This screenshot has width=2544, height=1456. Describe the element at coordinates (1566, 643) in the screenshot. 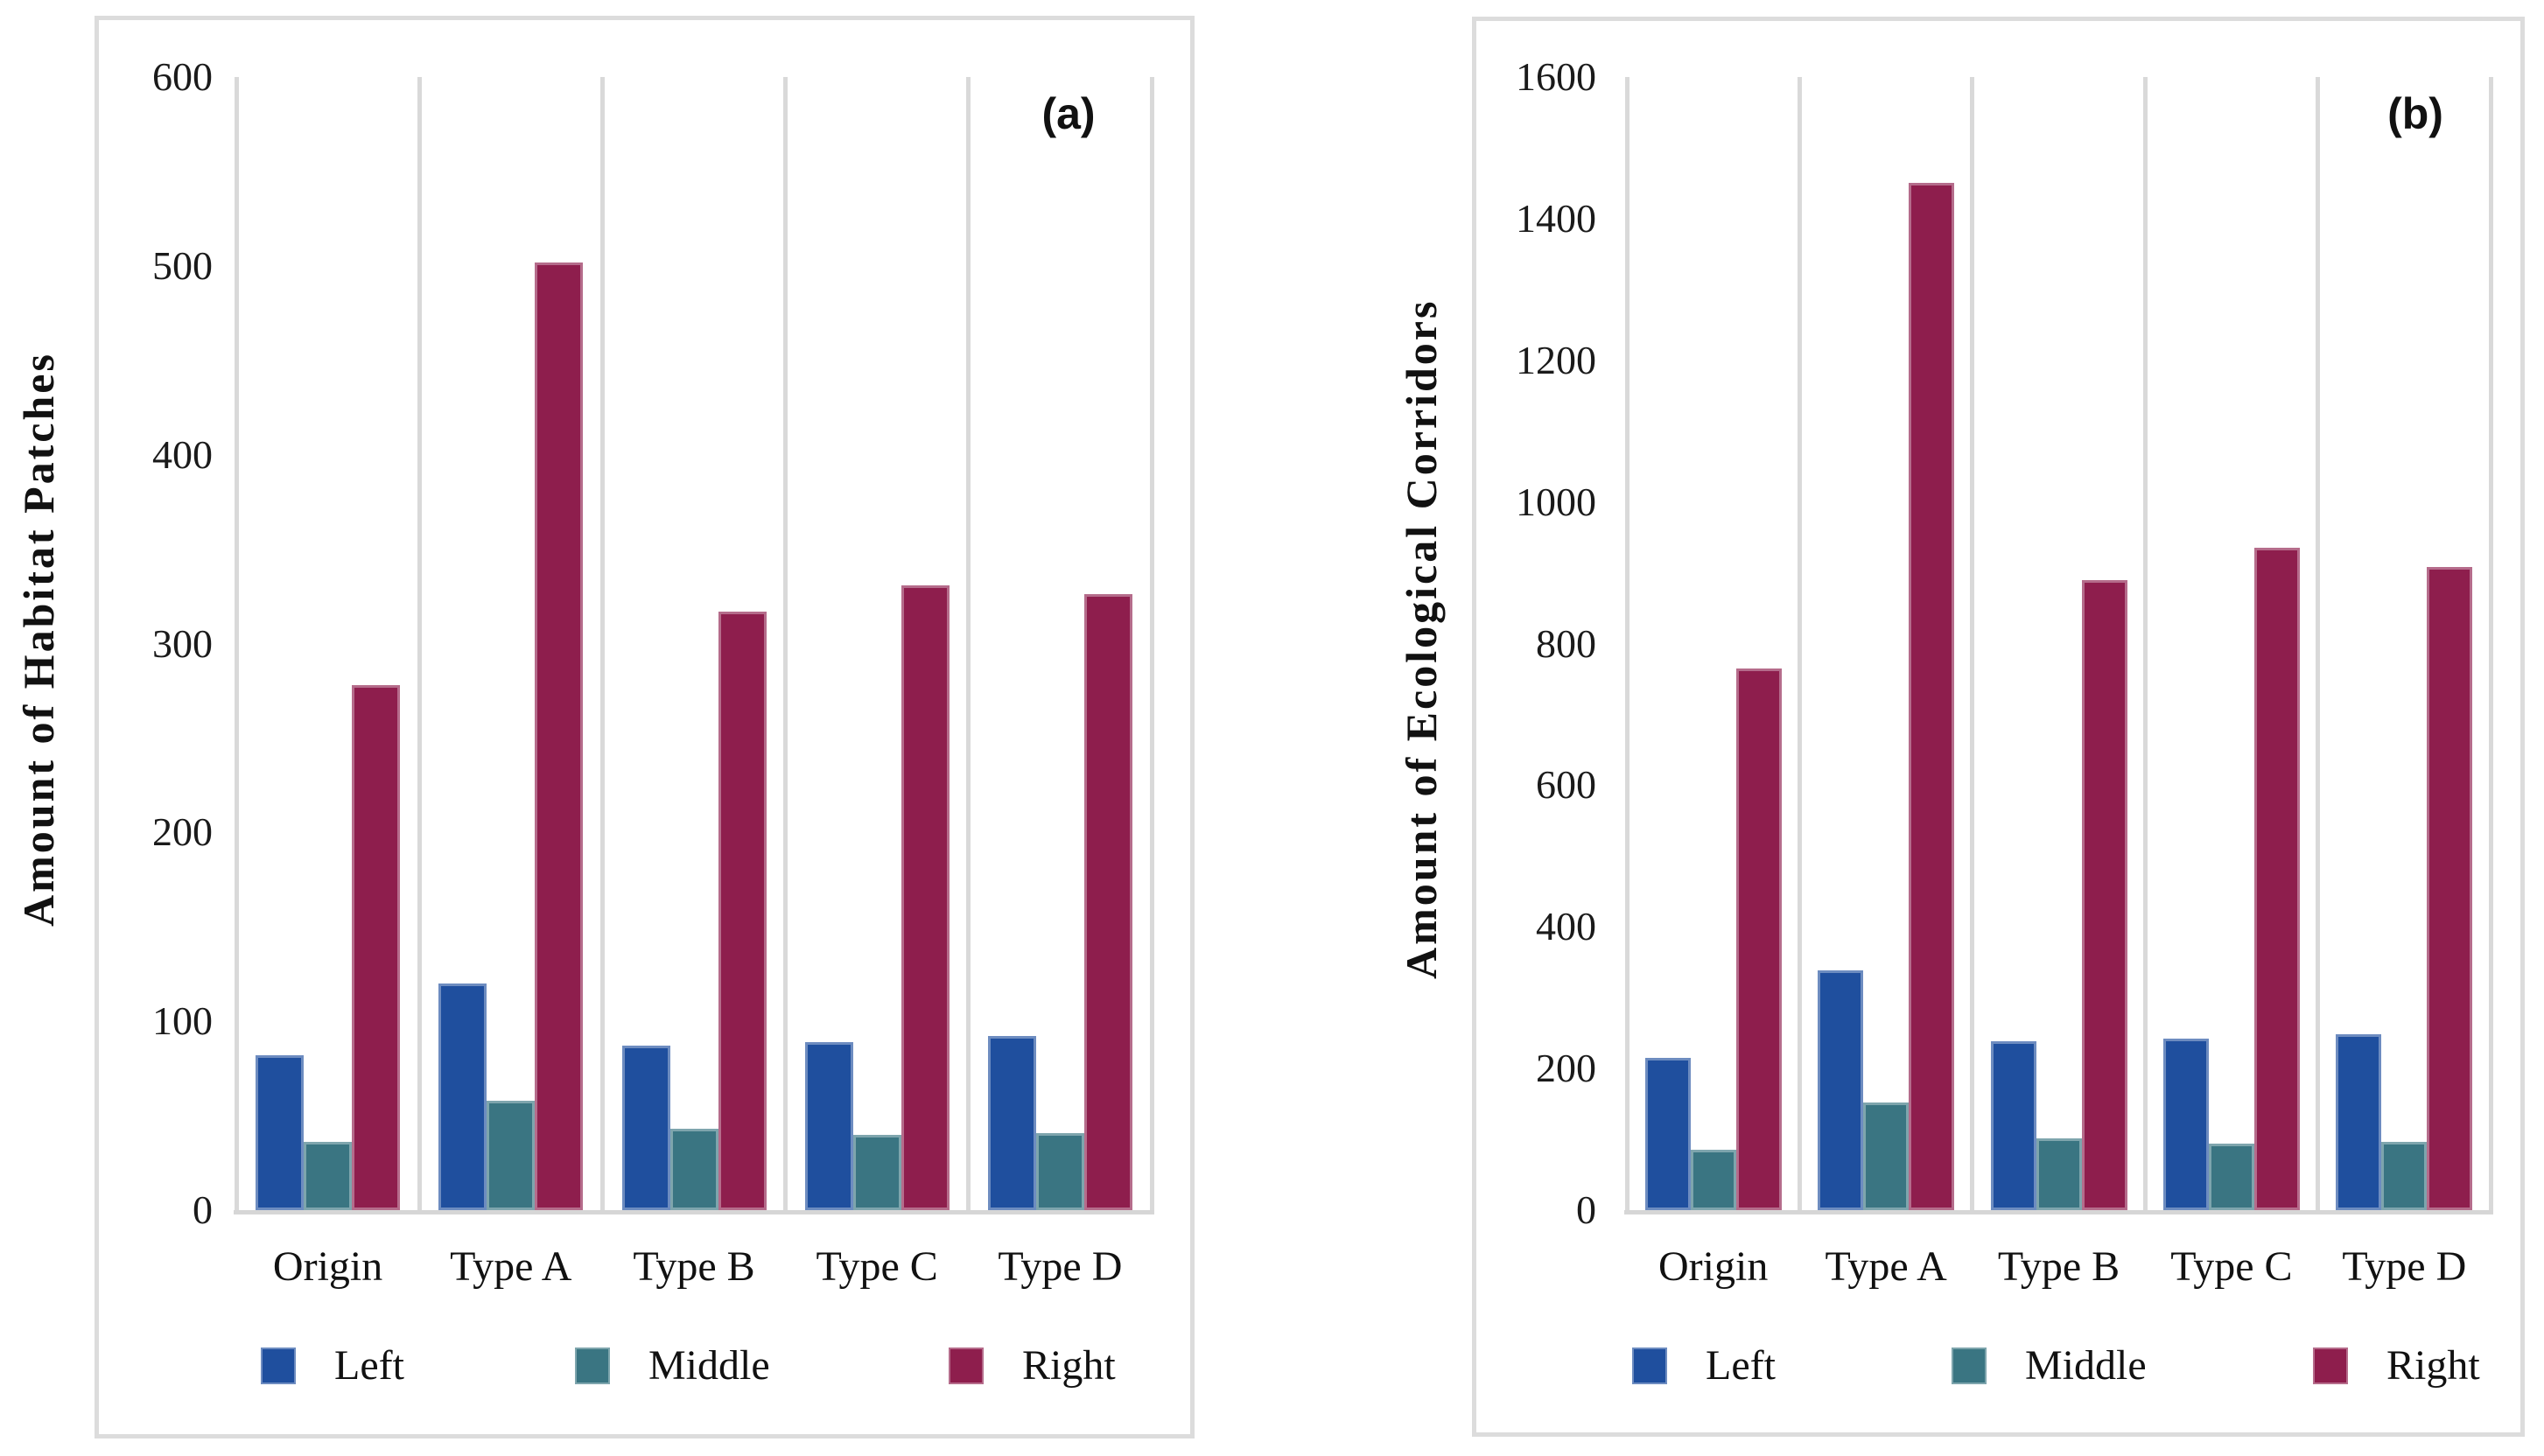

I see `y-tick-label: 800` at that location.